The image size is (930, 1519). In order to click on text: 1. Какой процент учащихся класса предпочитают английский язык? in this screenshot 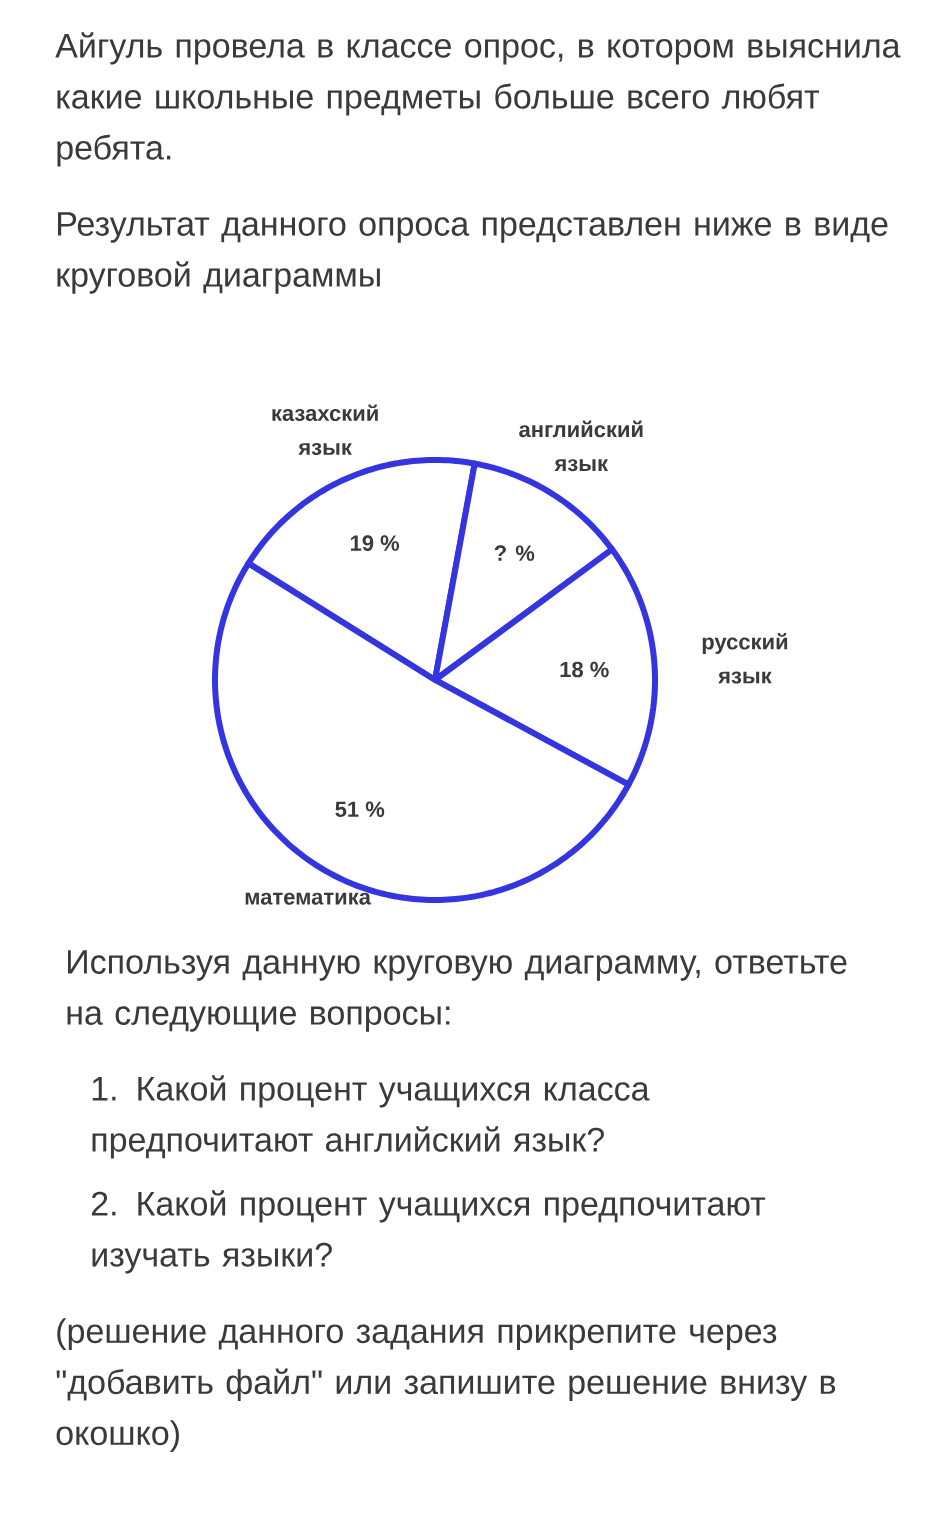, I will do `click(371, 1117)`.